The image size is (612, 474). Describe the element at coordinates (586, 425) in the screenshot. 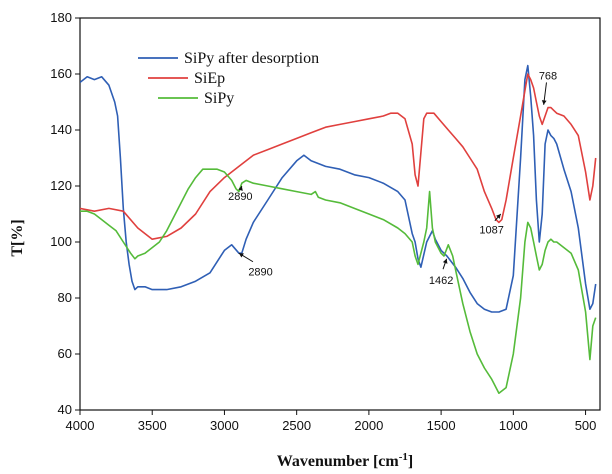

I see `x-tick-label: 500` at that location.